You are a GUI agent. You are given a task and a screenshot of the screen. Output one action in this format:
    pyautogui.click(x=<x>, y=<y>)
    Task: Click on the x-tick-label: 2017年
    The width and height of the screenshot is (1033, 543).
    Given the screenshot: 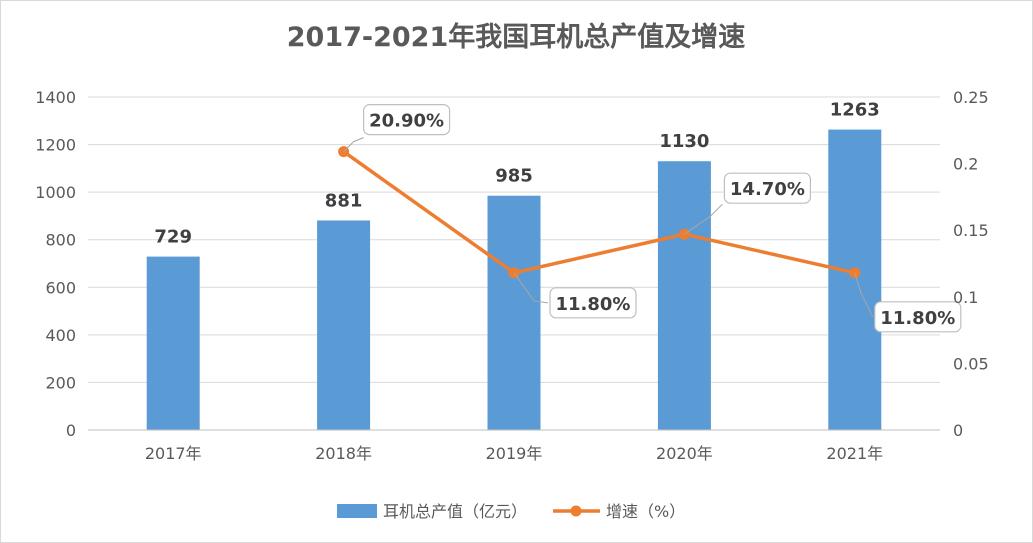 What is the action you would take?
    pyautogui.click(x=173, y=453)
    